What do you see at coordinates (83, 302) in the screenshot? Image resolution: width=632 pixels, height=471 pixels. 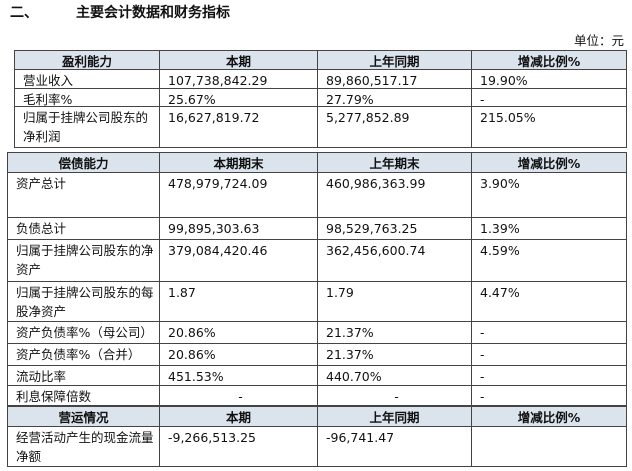 I see `table-cell: 归属于挂牌公司股东的每股净资产` at bounding box center [83, 302].